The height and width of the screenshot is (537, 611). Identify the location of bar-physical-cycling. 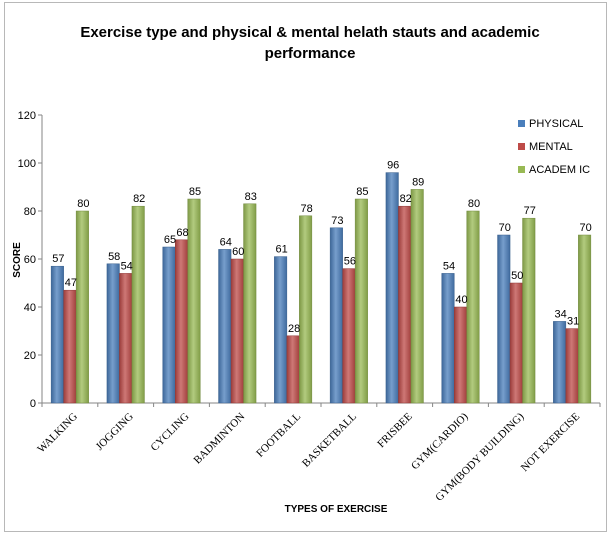
(169, 325).